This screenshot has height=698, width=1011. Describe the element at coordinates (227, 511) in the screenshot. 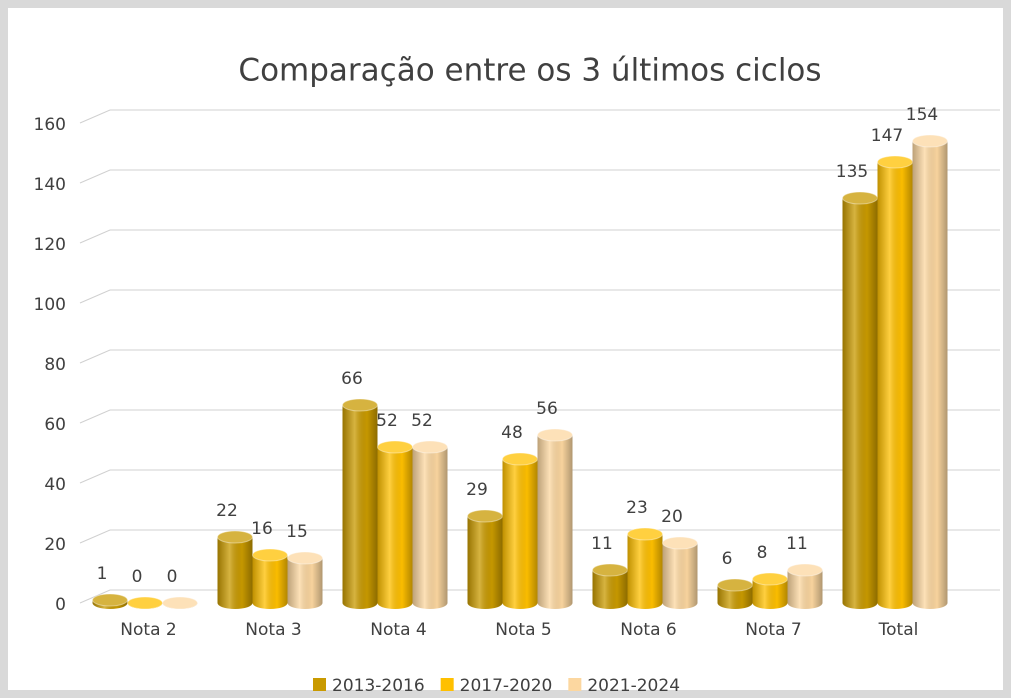

I see `data-label: 22` at that location.